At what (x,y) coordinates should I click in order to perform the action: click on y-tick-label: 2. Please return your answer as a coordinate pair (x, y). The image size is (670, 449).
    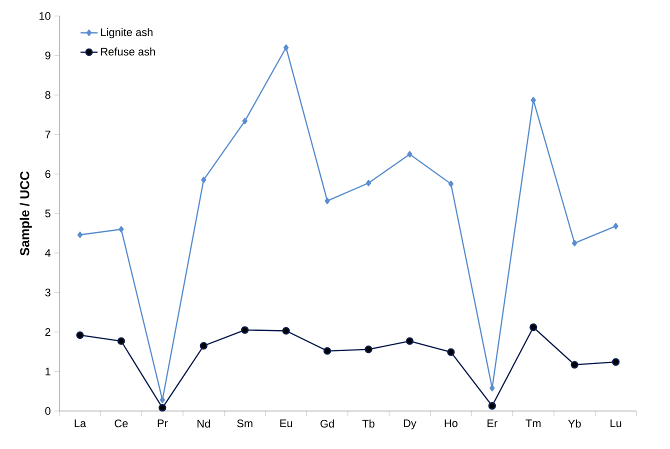
    Looking at the image, I should click on (47, 332).